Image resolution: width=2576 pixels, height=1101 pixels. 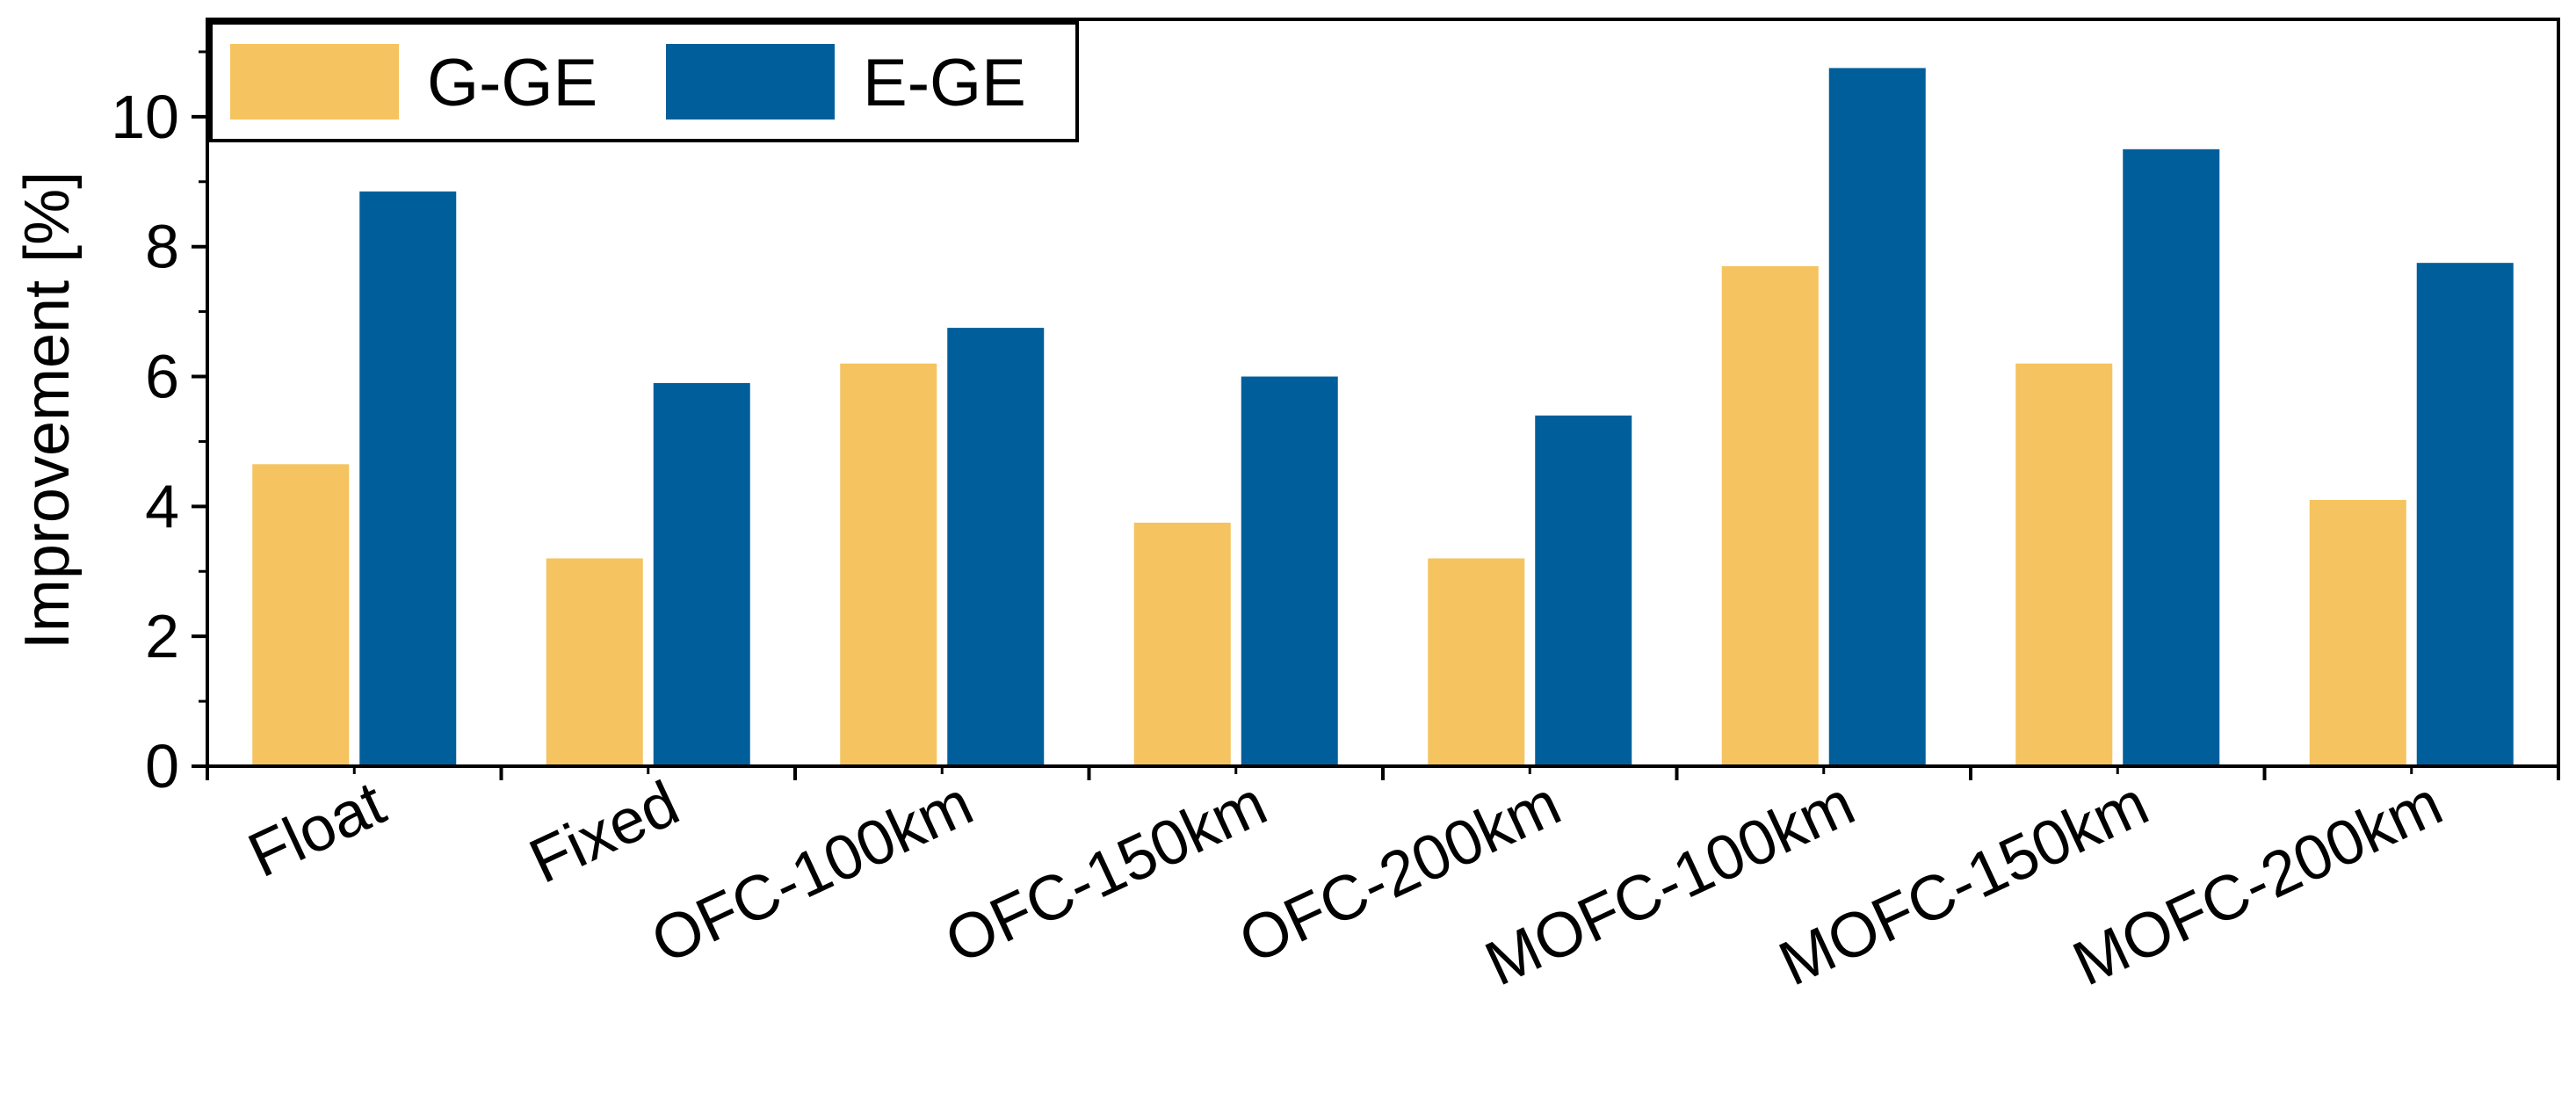 What do you see at coordinates (1877, 417) in the screenshot?
I see `bar-e-ge-mofc-100km` at bounding box center [1877, 417].